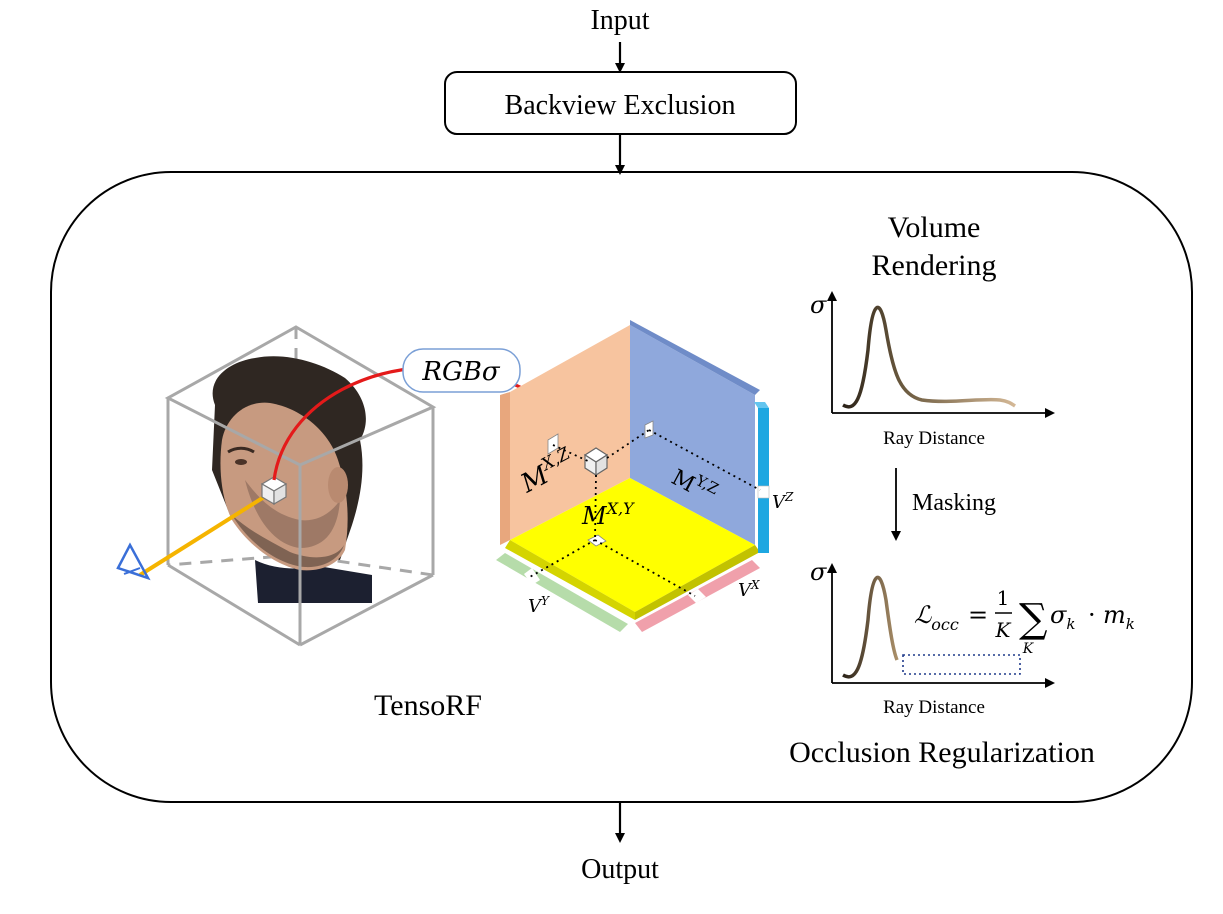 This screenshot has height=914, width=1223. What do you see at coordinates (620, 105) in the screenshot?
I see `backview-exclusion-label: Backview Exclusion` at bounding box center [620, 105].